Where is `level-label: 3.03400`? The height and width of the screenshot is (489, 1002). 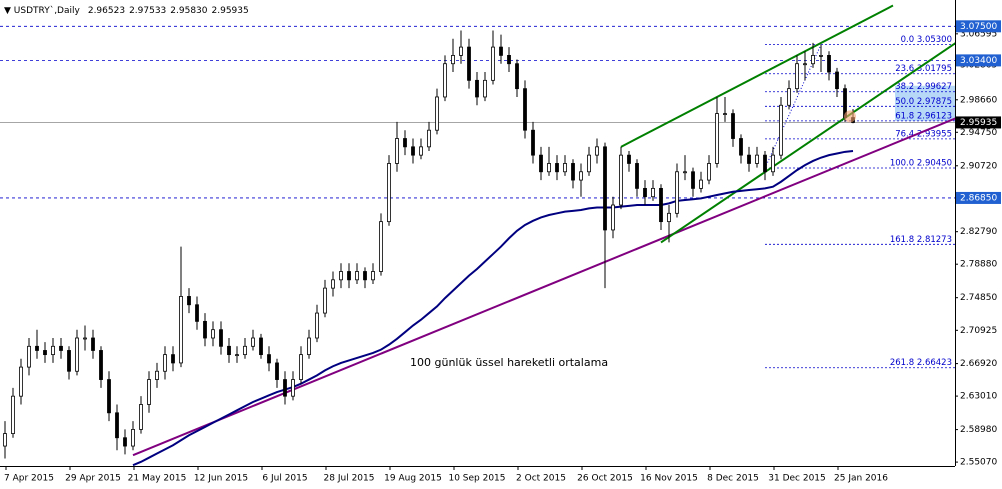 level-label: 3.03400 is located at coordinates (978, 61).